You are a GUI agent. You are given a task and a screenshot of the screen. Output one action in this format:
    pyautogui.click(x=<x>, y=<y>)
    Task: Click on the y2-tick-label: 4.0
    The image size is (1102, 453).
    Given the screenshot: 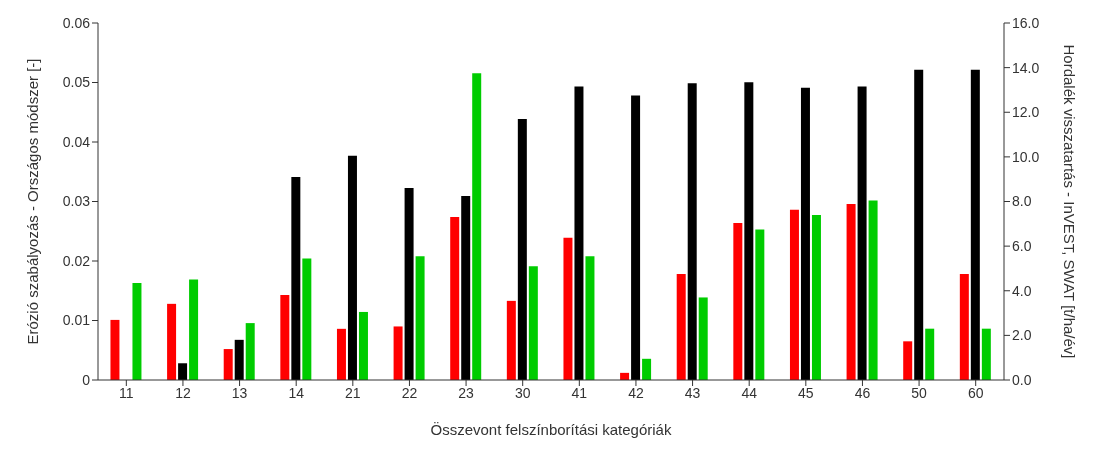 What is the action you would take?
    pyautogui.click(x=1022, y=290)
    